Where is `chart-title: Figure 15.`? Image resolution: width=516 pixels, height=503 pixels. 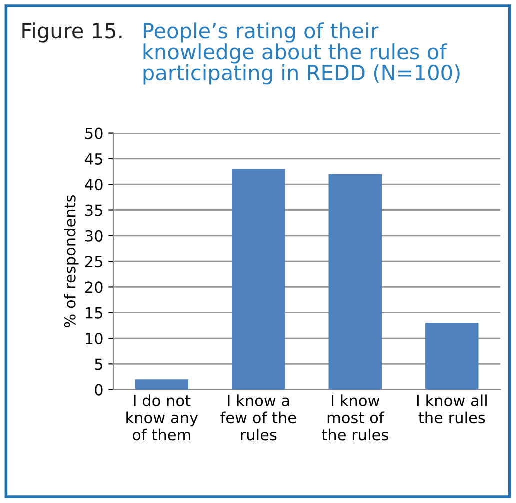 chart-title: Figure 15. is located at coordinates (72, 32).